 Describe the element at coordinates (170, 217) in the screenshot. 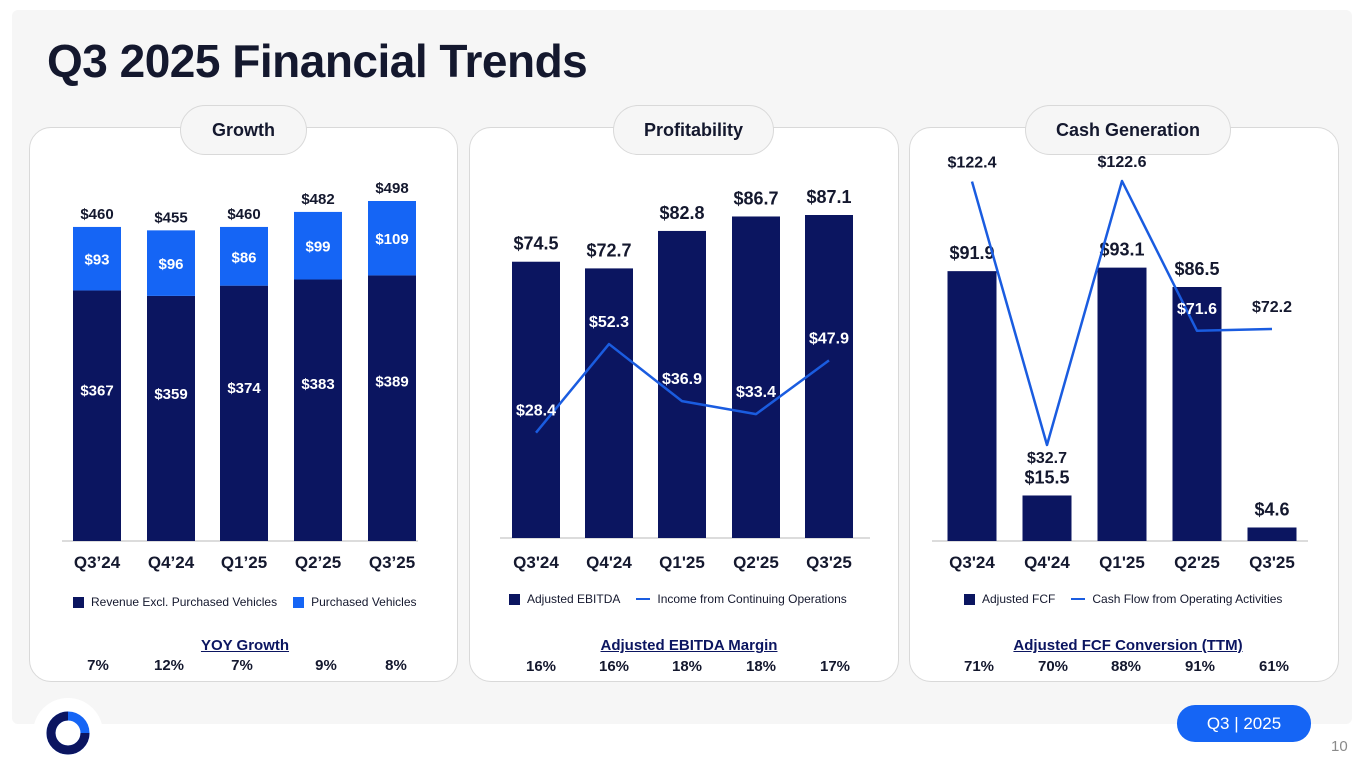

I see `total-label: $455` at that location.